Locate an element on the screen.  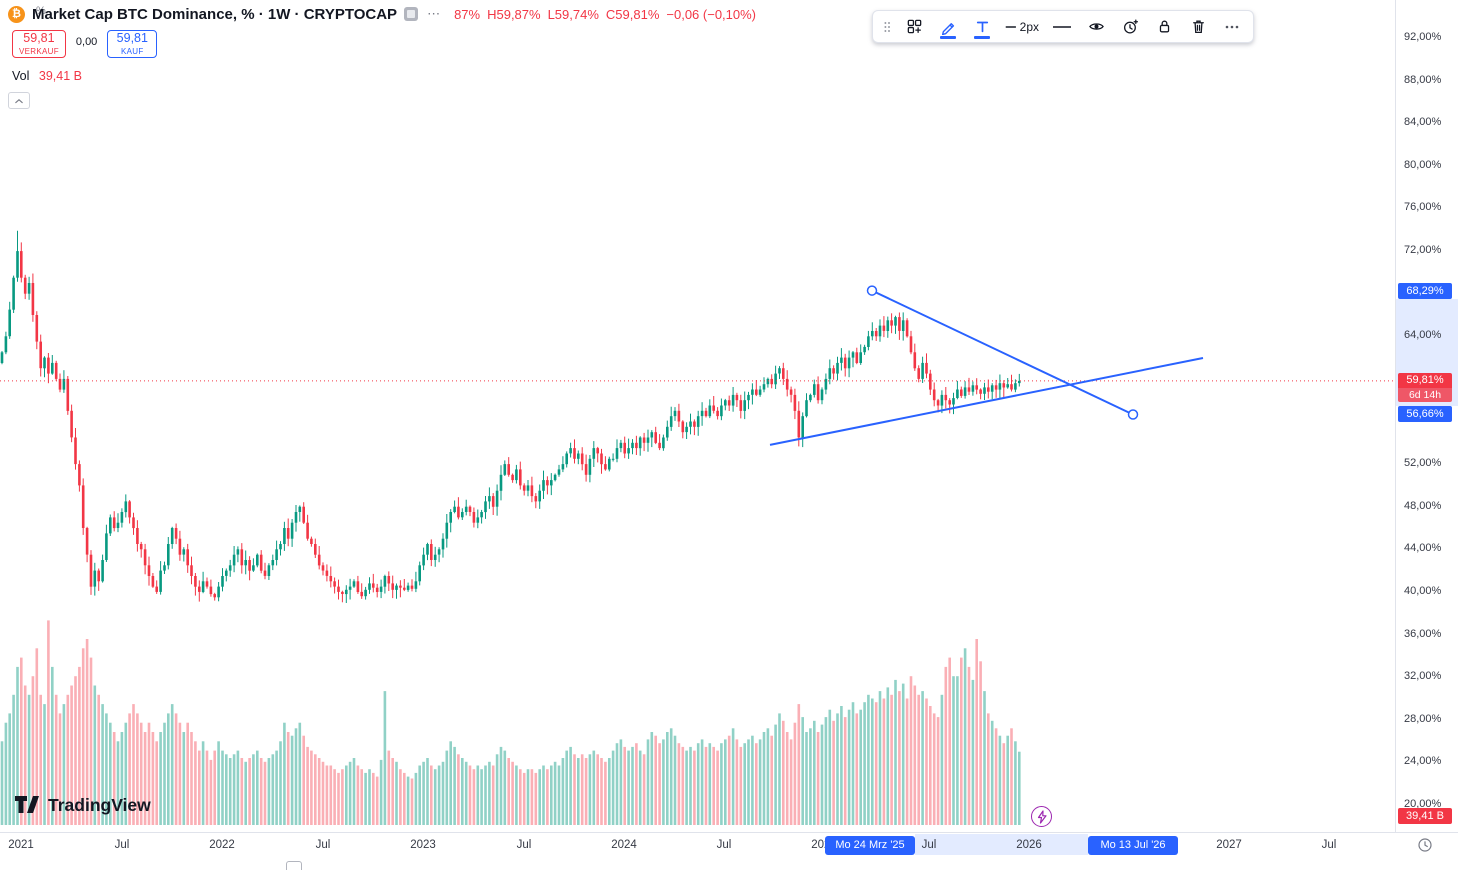
descending-trendline-handle-end is located at coordinates (1133, 414).